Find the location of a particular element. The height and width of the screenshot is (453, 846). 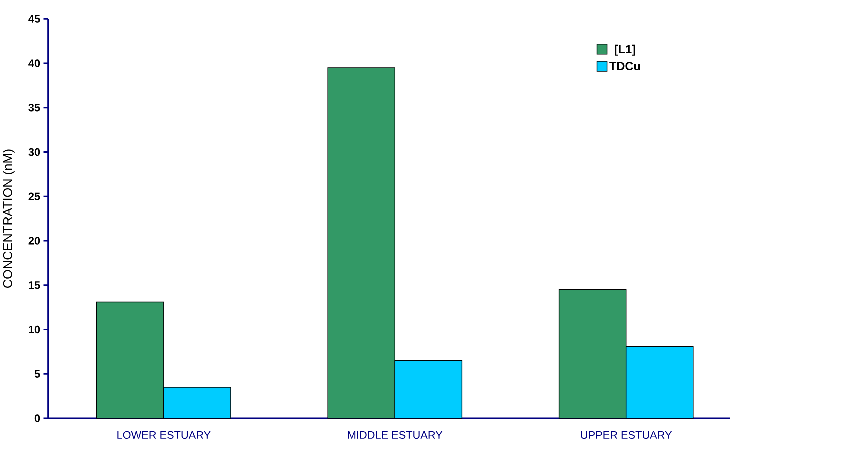

legend-label: [L1] is located at coordinates (625, 50).